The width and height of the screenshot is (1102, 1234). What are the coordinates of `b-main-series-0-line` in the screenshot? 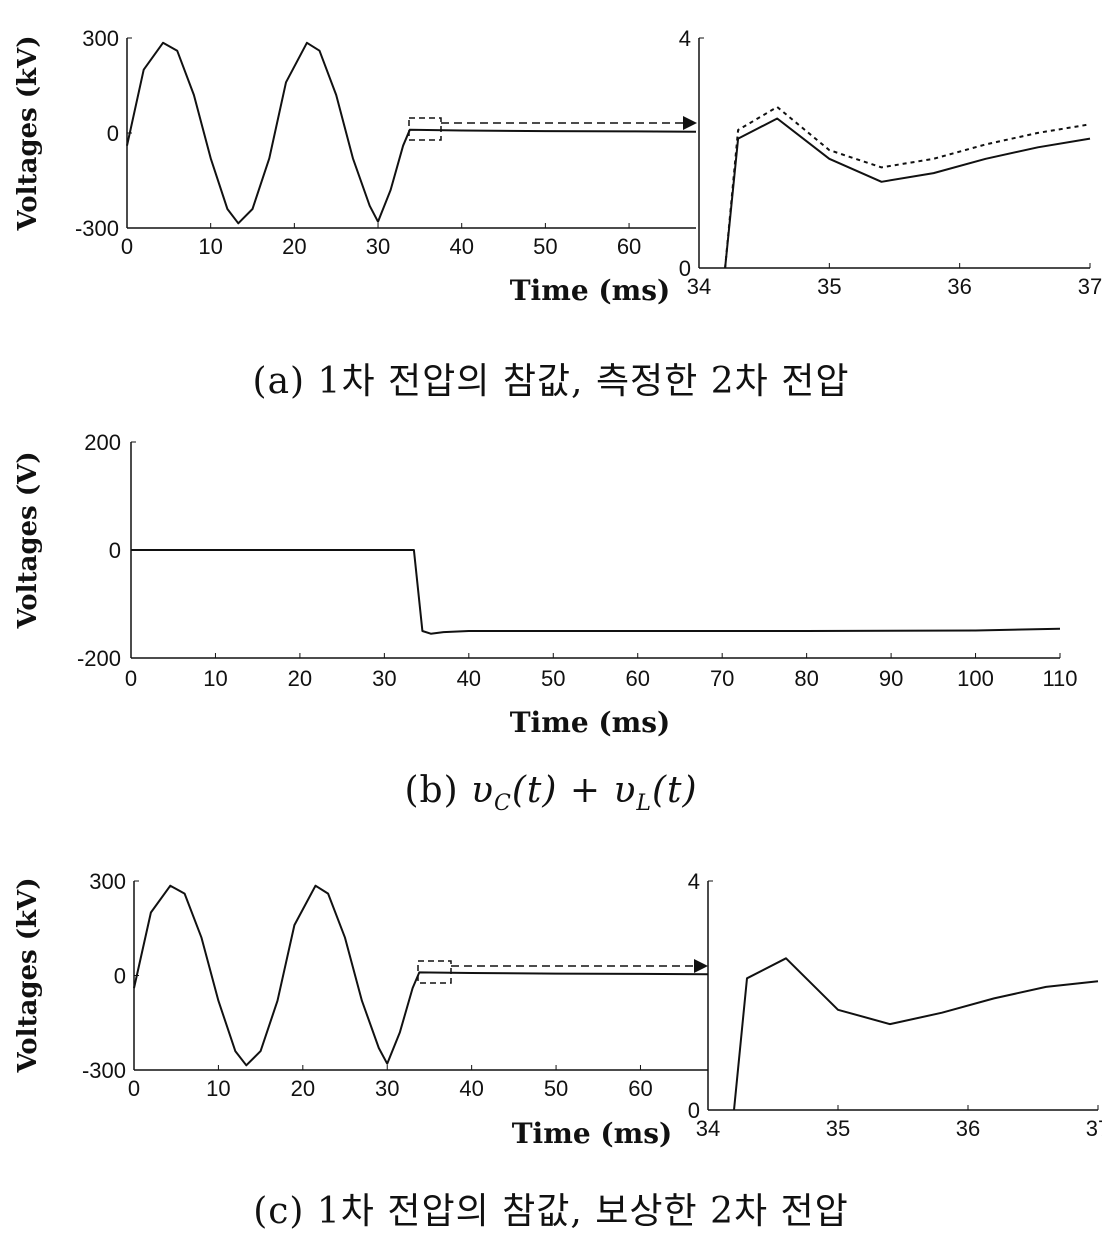 It's located at (596, 592).